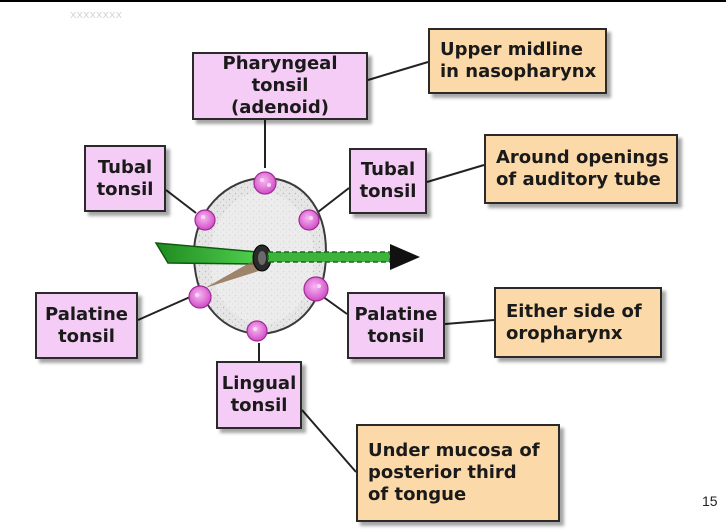 Image resolution: width=726 pixels, height=531 pixels. What do you see at coordinates (233, 273) in the screenshot?
I see `brown-wedge` at bounding box center [233, 273].